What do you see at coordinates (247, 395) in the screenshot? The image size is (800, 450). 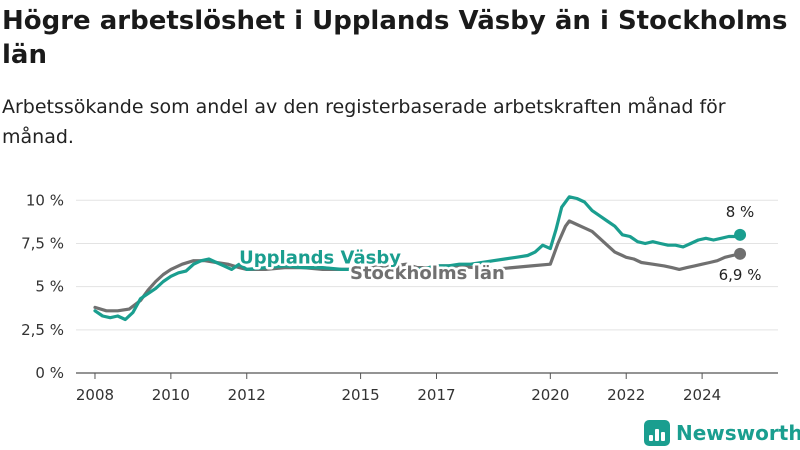 I see `x-tick-label: 2012` at bounding box center [247, 395].